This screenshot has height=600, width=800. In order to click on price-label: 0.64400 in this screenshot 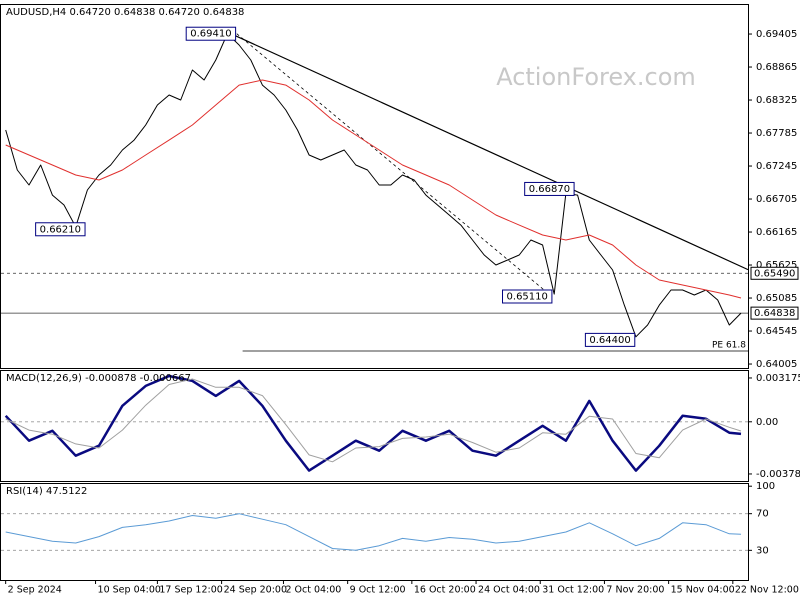, I will do `click(609, 340)`.